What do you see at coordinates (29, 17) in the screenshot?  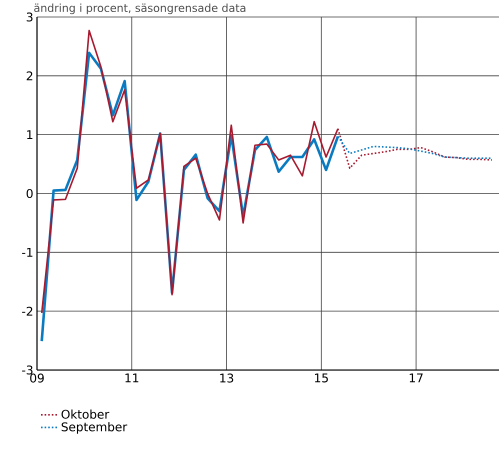 I see `y-tick-label: 3` at bounding box center [29, 17].